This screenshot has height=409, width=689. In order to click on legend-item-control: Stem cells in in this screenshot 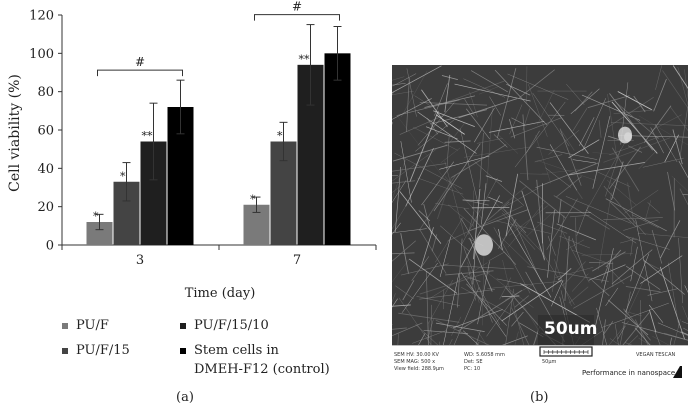, I will do `click(229, 350)`.